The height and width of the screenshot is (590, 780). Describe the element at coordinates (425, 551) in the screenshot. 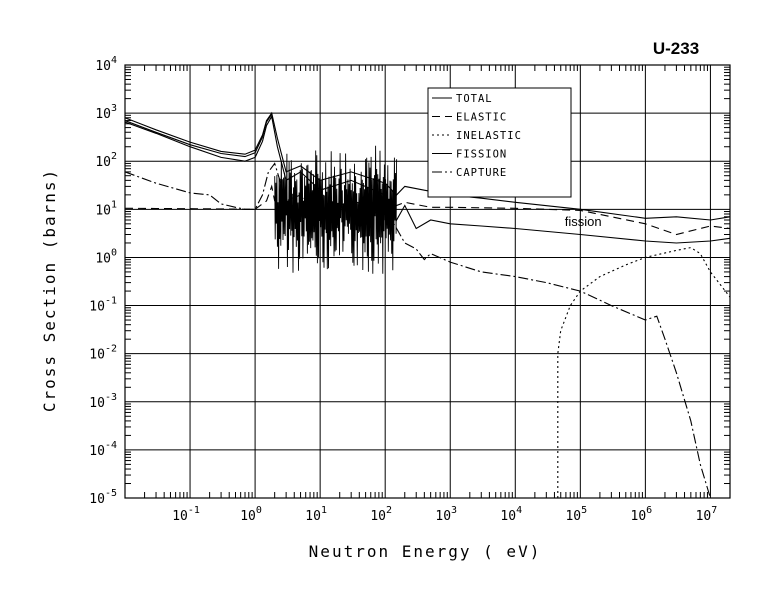

I see `x-axis-label: Neutron Energy ( eV)` at that location.